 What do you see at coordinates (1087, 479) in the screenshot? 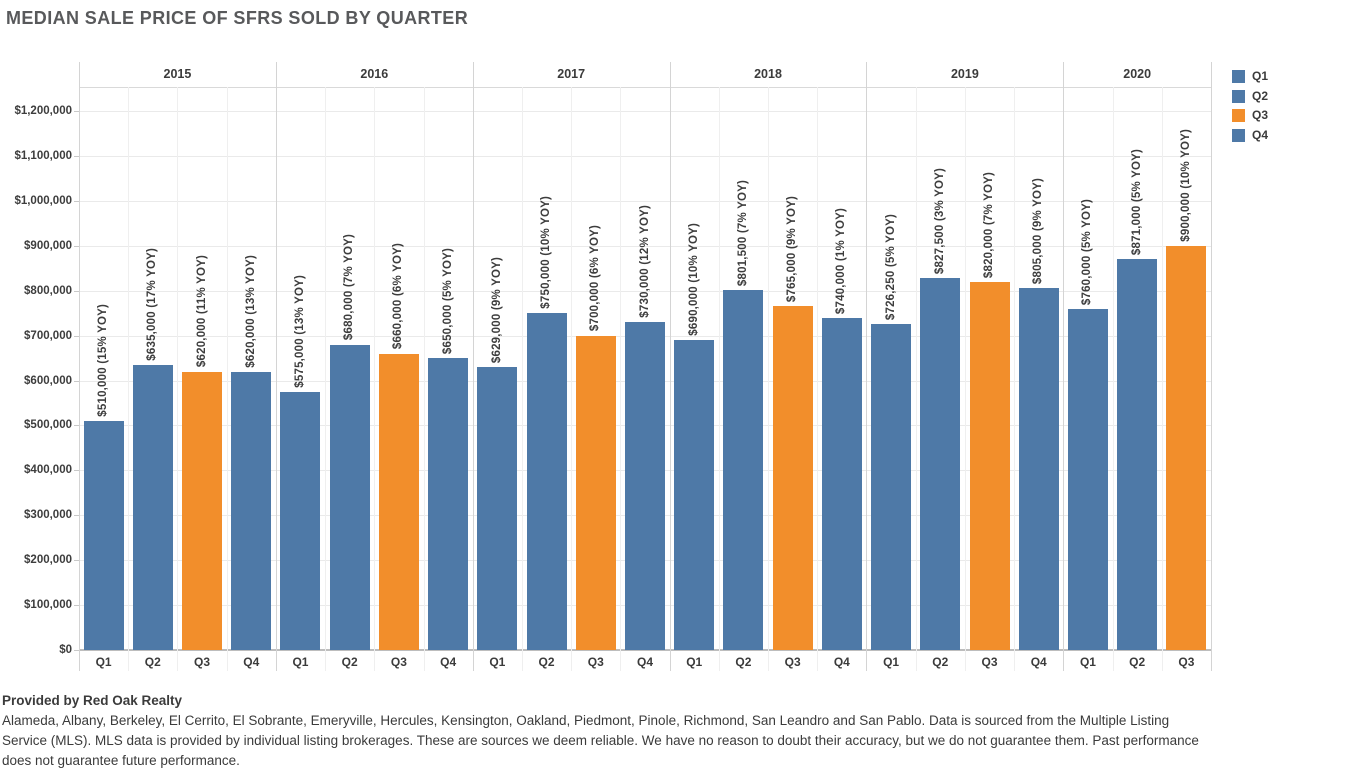
I see `bar-2020-Q1` at bounding box center [1087, 479].